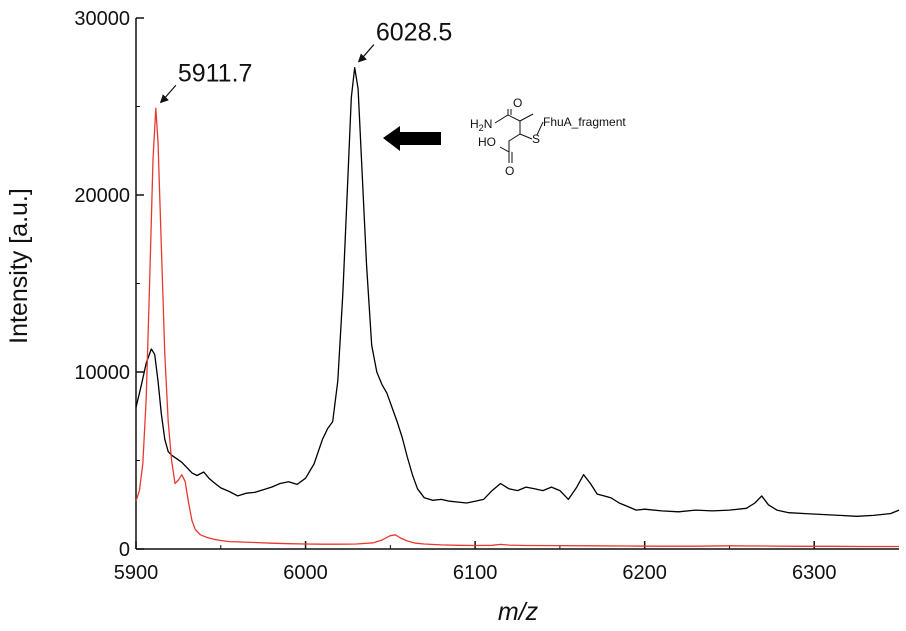 This screenshot has width=906, height=631. I want to click on structure-bond-top, so click(514, 118).